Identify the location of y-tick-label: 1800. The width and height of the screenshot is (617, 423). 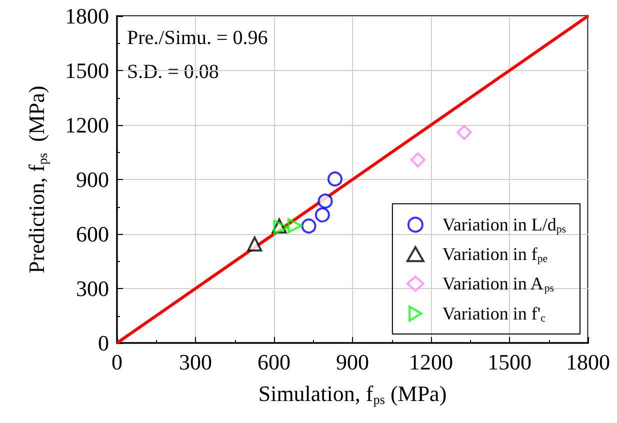
(87, 16).